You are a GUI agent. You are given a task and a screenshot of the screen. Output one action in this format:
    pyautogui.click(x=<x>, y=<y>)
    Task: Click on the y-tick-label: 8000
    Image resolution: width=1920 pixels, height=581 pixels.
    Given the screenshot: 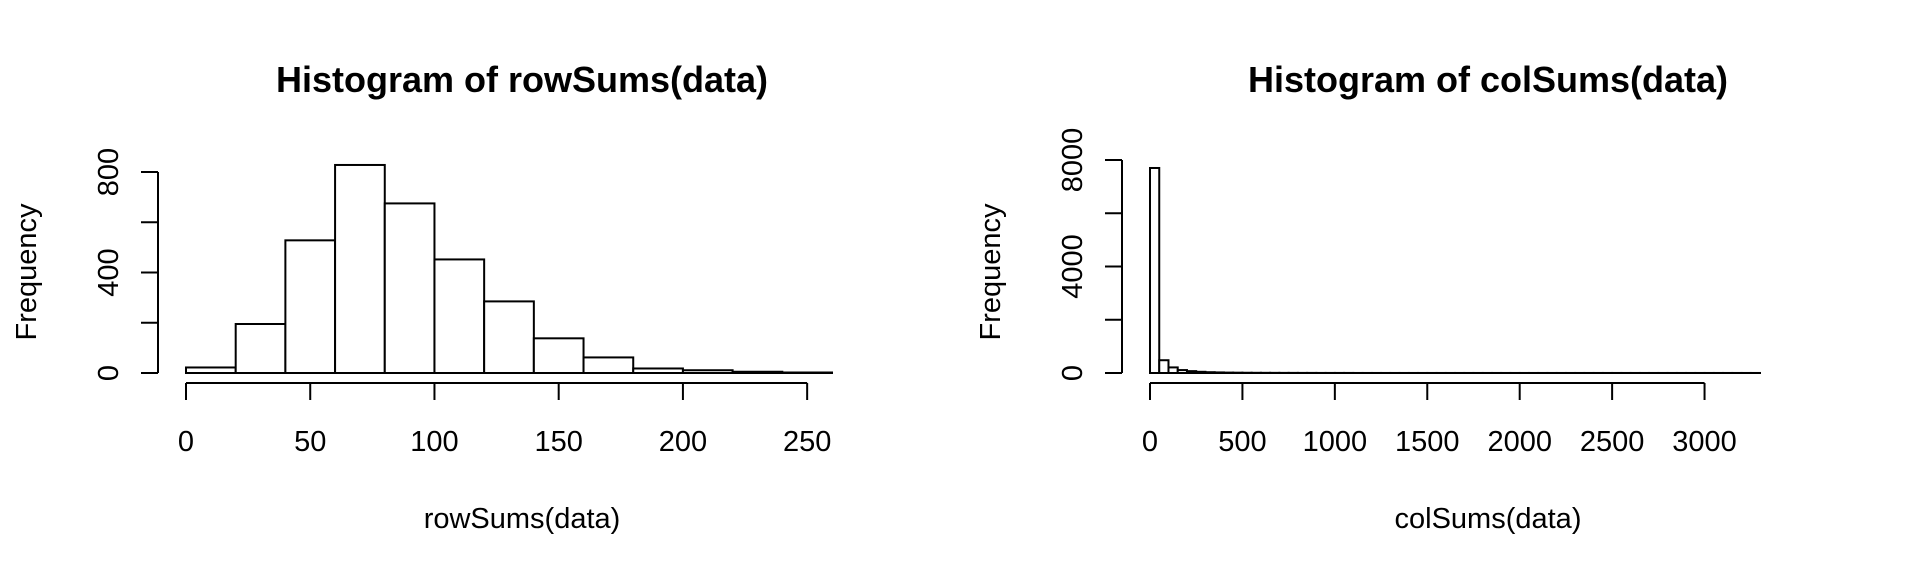 What is the action you would take?
    pyautogui.click(x=1073, y=160)
    